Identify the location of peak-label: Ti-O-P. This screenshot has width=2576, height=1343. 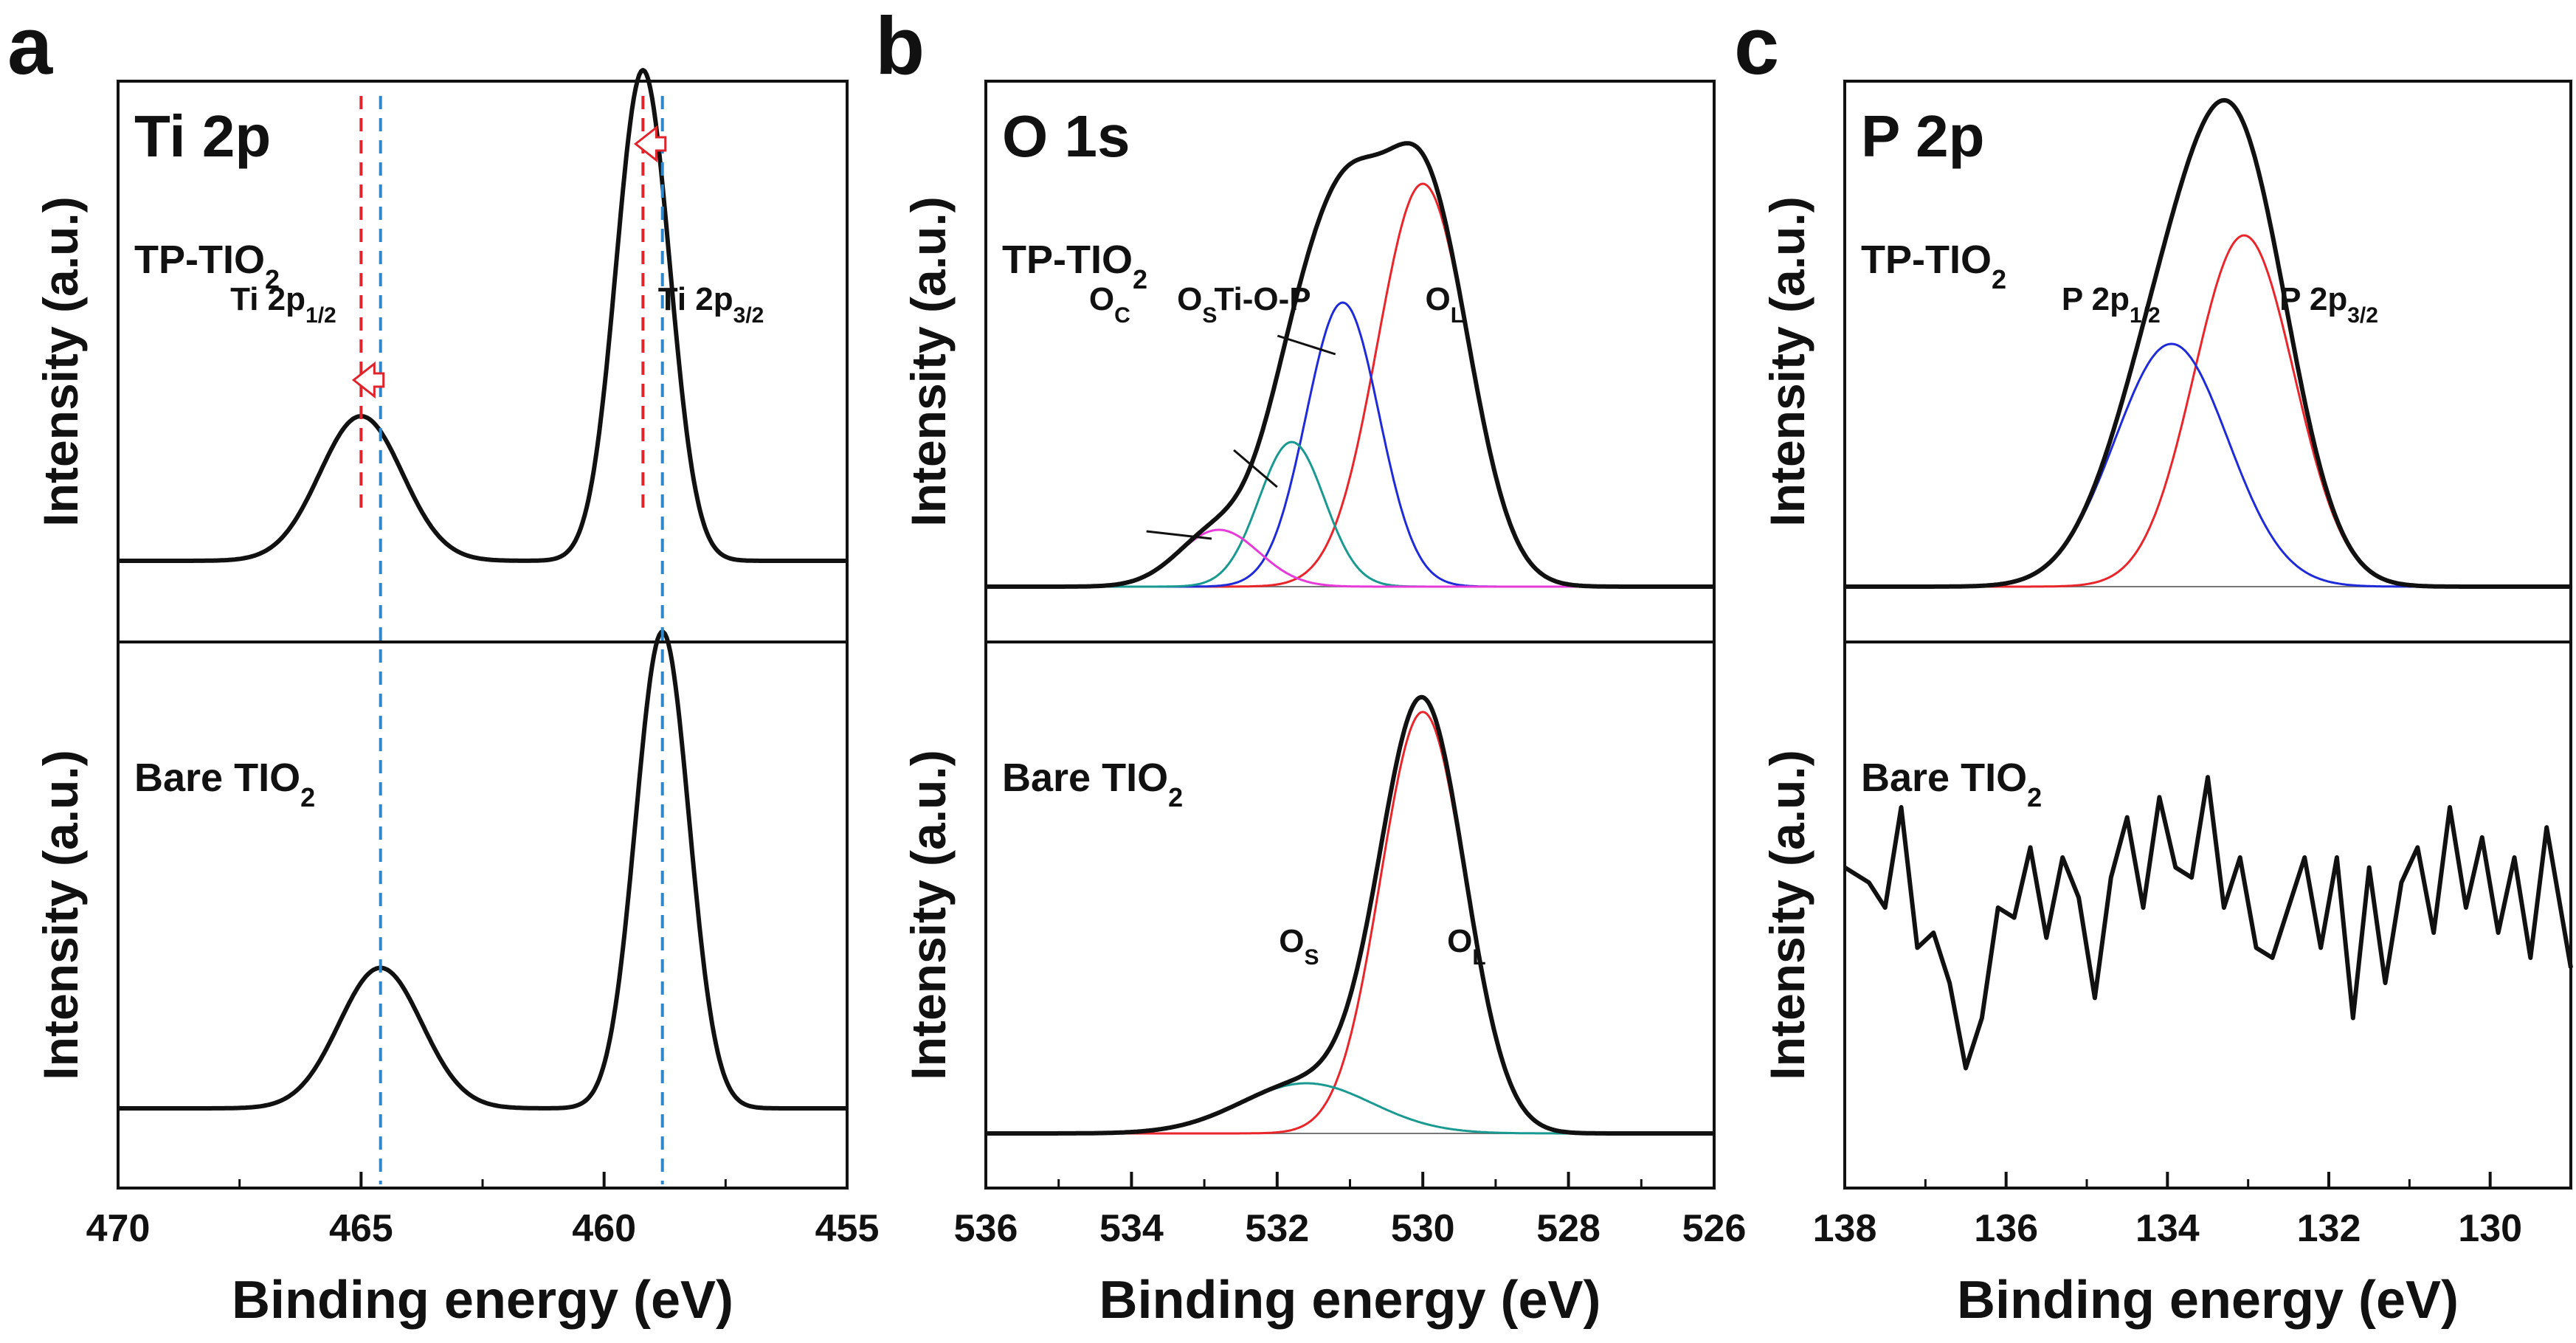
(1262, 299).